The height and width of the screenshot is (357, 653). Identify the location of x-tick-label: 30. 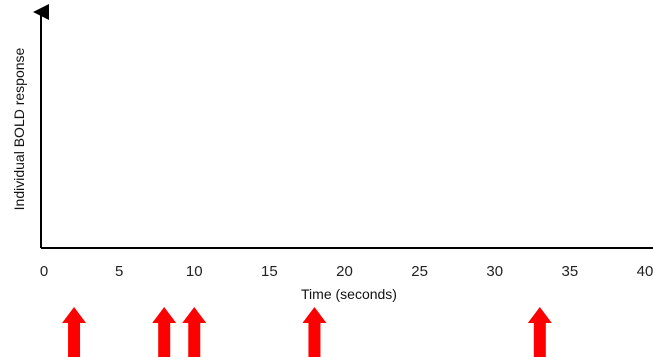
(494, 271).